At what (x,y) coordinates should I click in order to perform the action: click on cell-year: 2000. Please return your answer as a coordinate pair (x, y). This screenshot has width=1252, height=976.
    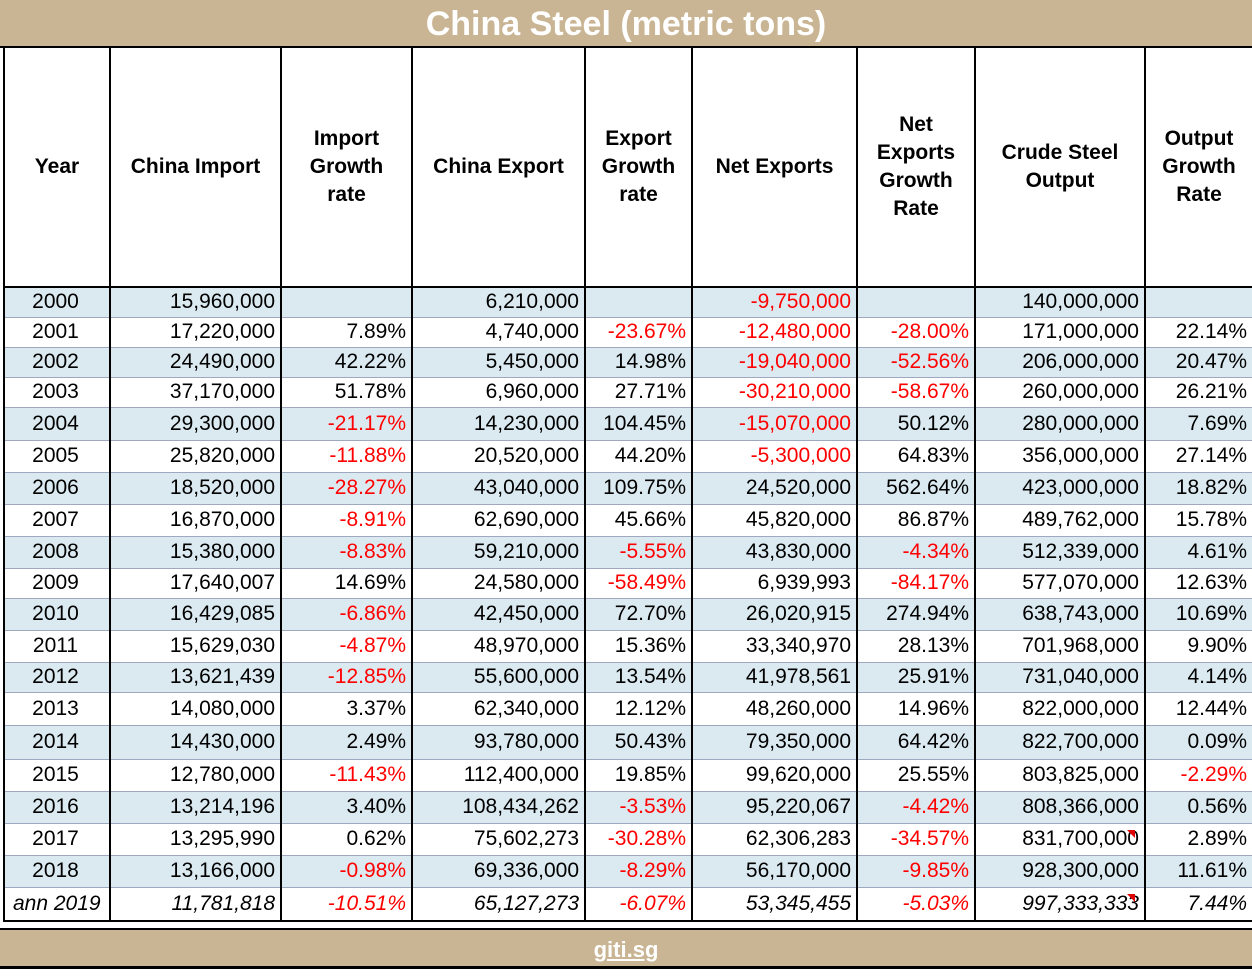
    Looking at the image, I should click on (57, 302).